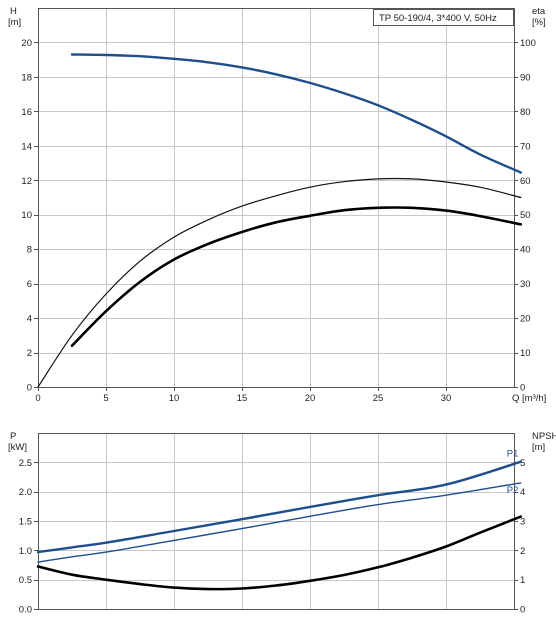 Image resolution: width=556 pixels, height=624 pixels. I want to click on chart1-left-tick-label: 16, so click(26, 112).